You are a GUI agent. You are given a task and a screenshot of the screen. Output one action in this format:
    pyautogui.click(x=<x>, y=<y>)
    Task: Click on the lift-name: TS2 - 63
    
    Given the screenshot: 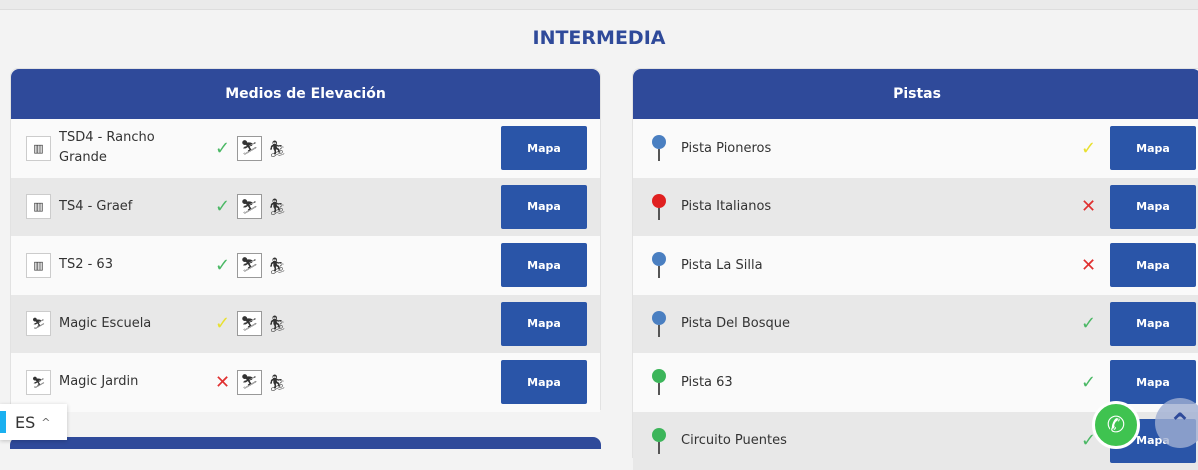 What is the action you would take?
    pyautogui.click(x=129, y=265)
    